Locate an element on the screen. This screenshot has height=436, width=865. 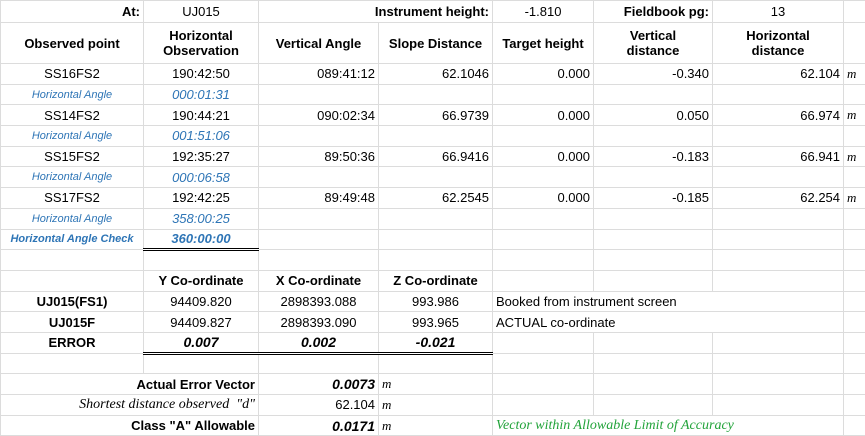
horizontal-distance: 62.104 is located at coordinates (778, 74).